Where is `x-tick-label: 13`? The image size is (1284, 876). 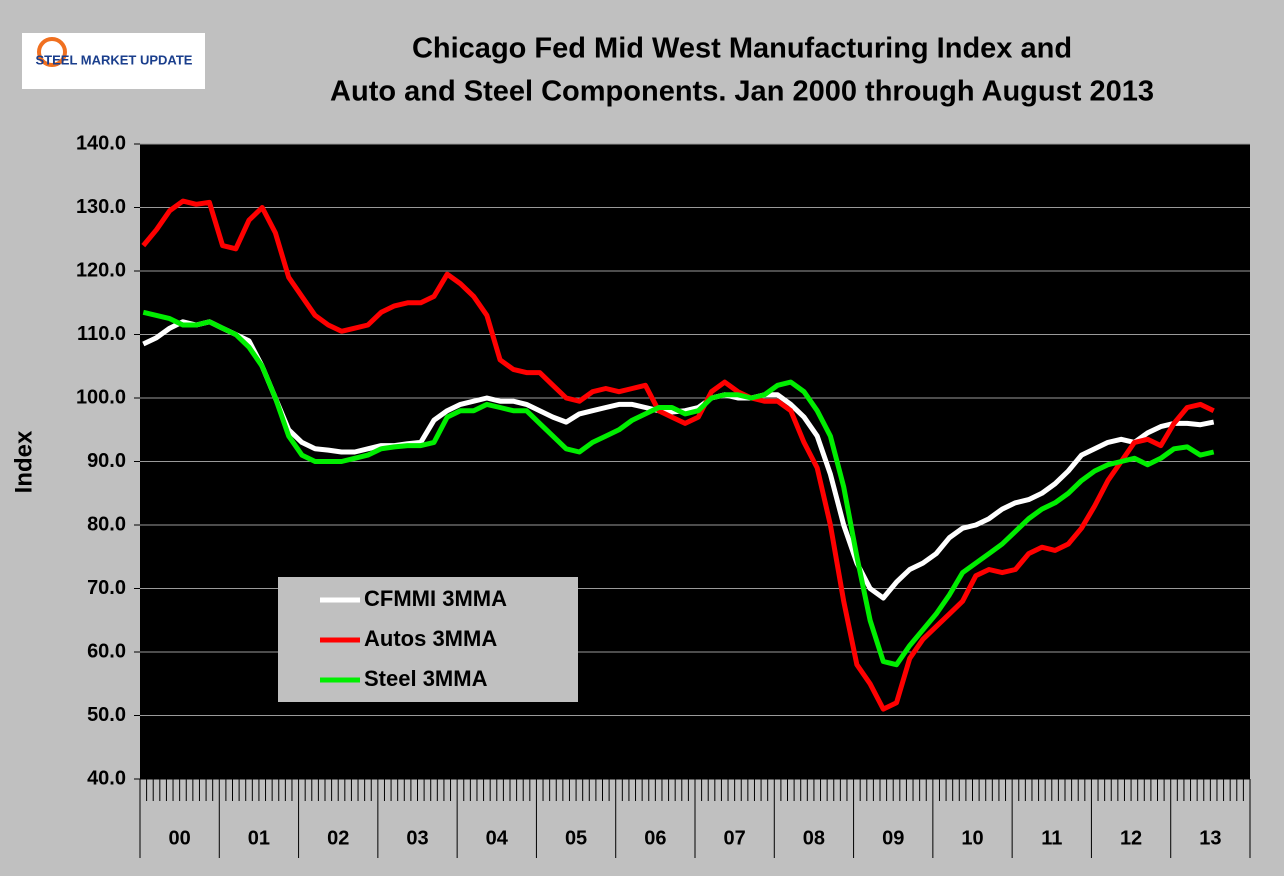
x-tick-label: 13 is located at coordinates (1210, 838).